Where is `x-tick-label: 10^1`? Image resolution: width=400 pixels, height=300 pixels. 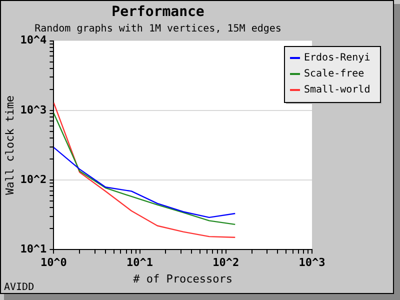
x-tick-label: 10^1 is located at coordinates (140, 263).